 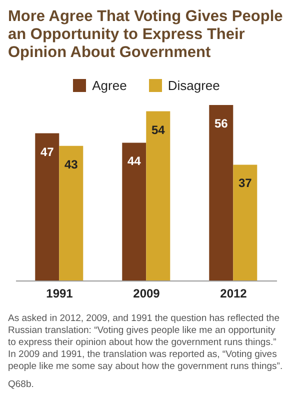 I want to click on data-label: 54, so click(x=158, y=129).